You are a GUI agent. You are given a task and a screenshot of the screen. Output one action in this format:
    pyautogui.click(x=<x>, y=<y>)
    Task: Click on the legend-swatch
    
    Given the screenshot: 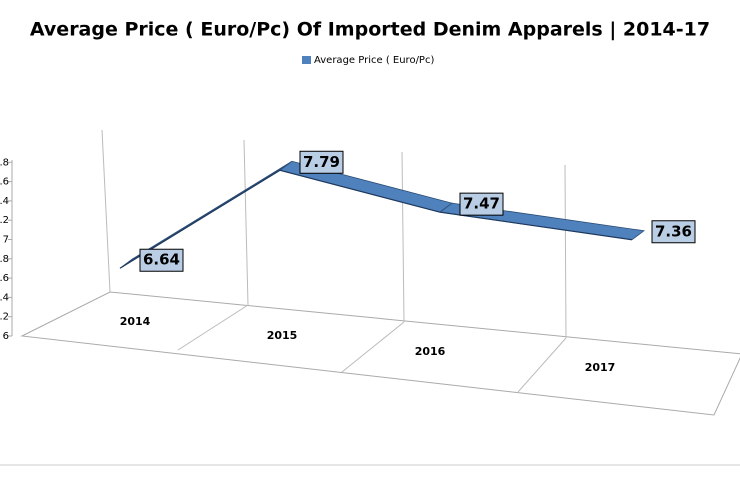 What is the action you would take?
    pyautogui.click(x=306, y=60)
    